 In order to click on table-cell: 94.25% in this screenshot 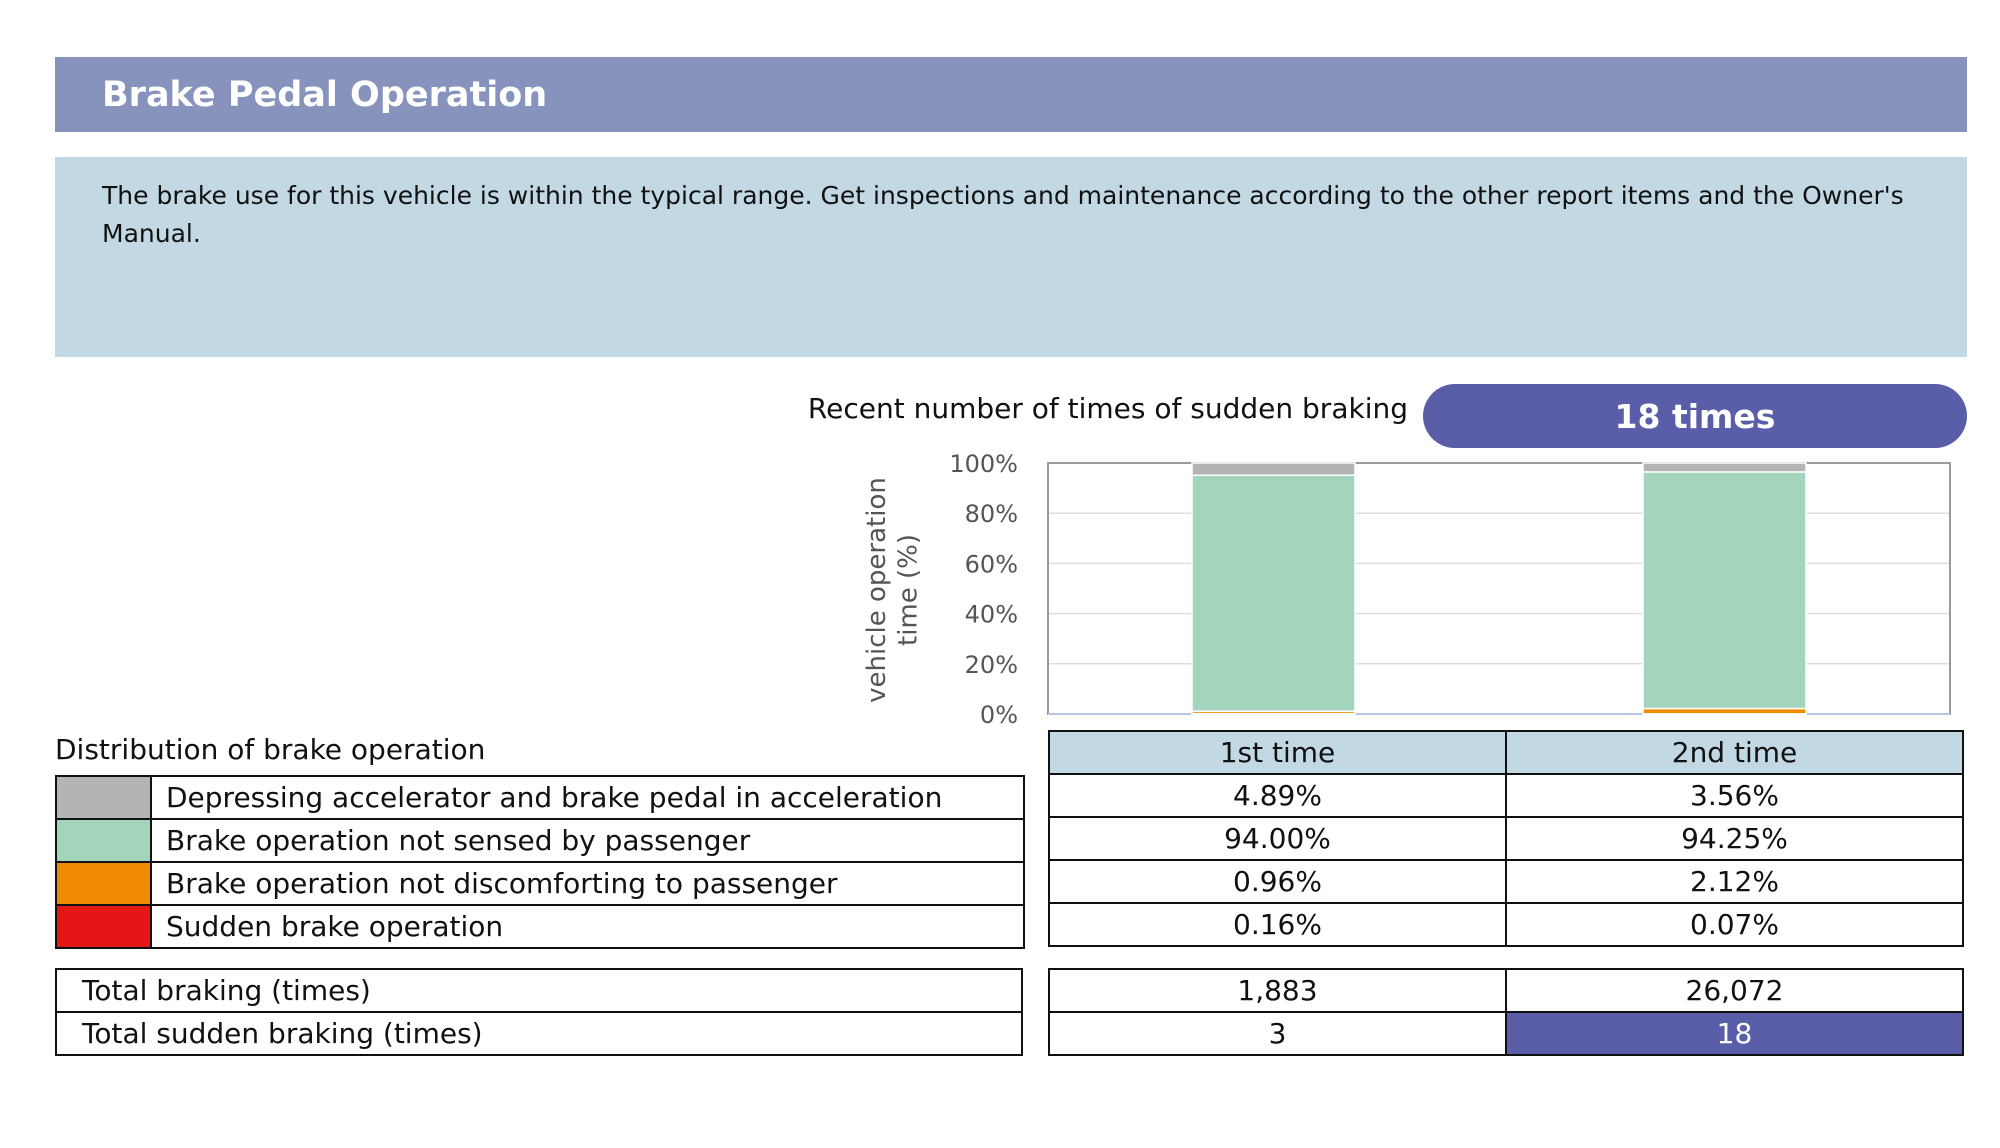, I will do `click(1734, 838)`.